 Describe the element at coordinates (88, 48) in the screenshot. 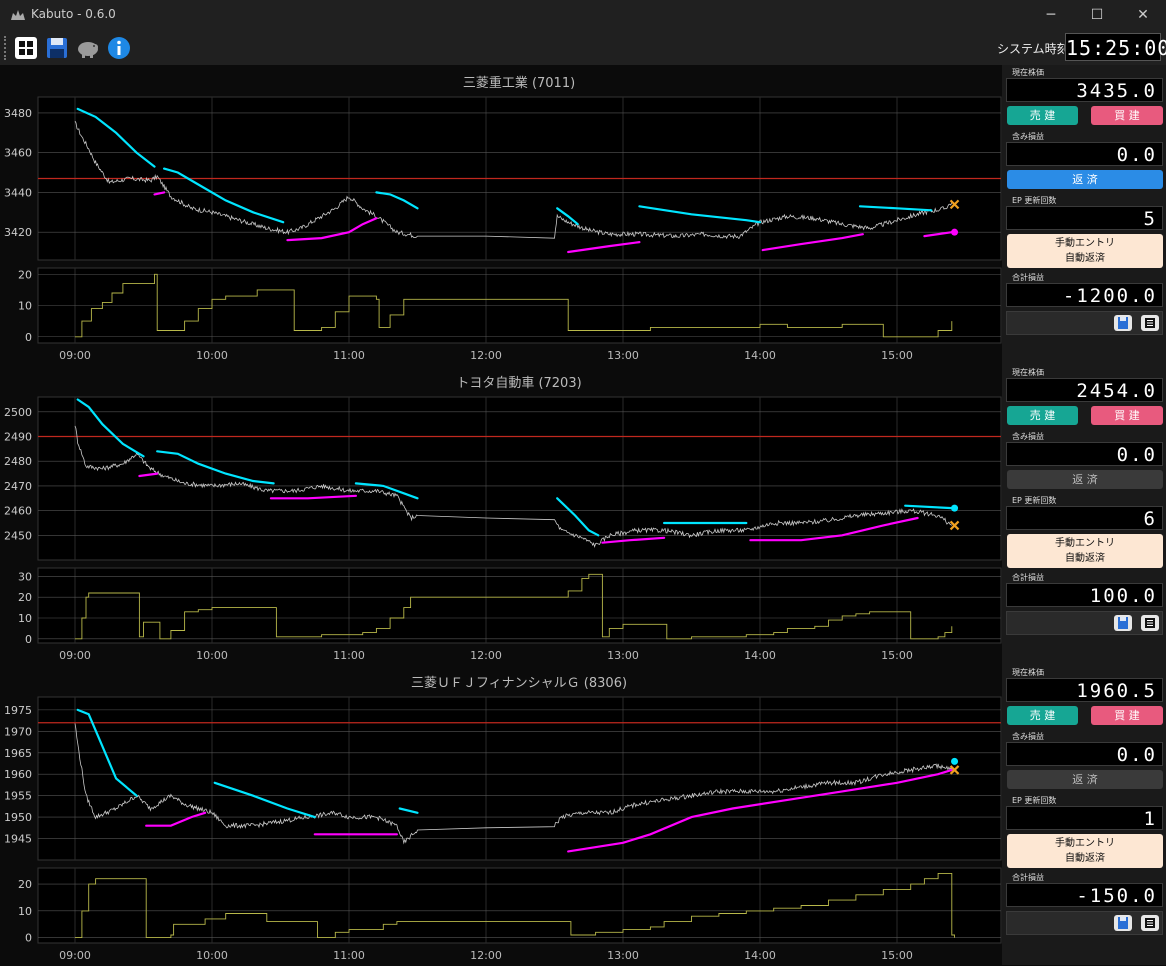

I see `piggy-bank-icon` at that location.